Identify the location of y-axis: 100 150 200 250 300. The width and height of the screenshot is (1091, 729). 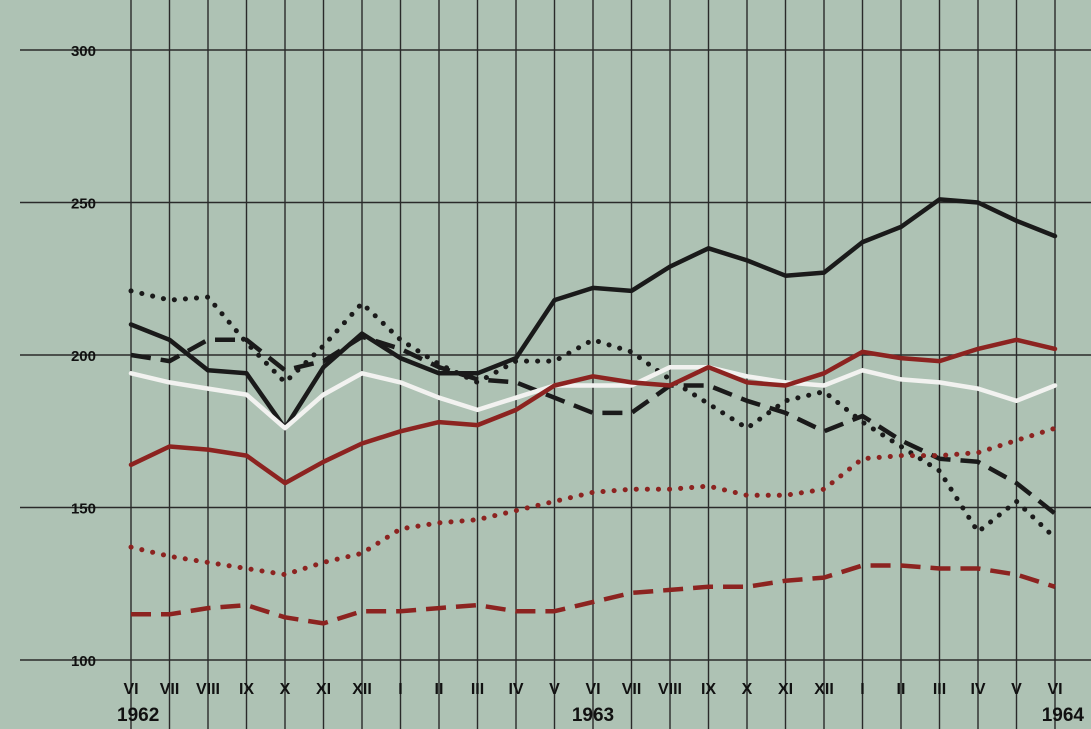
(83, 356).